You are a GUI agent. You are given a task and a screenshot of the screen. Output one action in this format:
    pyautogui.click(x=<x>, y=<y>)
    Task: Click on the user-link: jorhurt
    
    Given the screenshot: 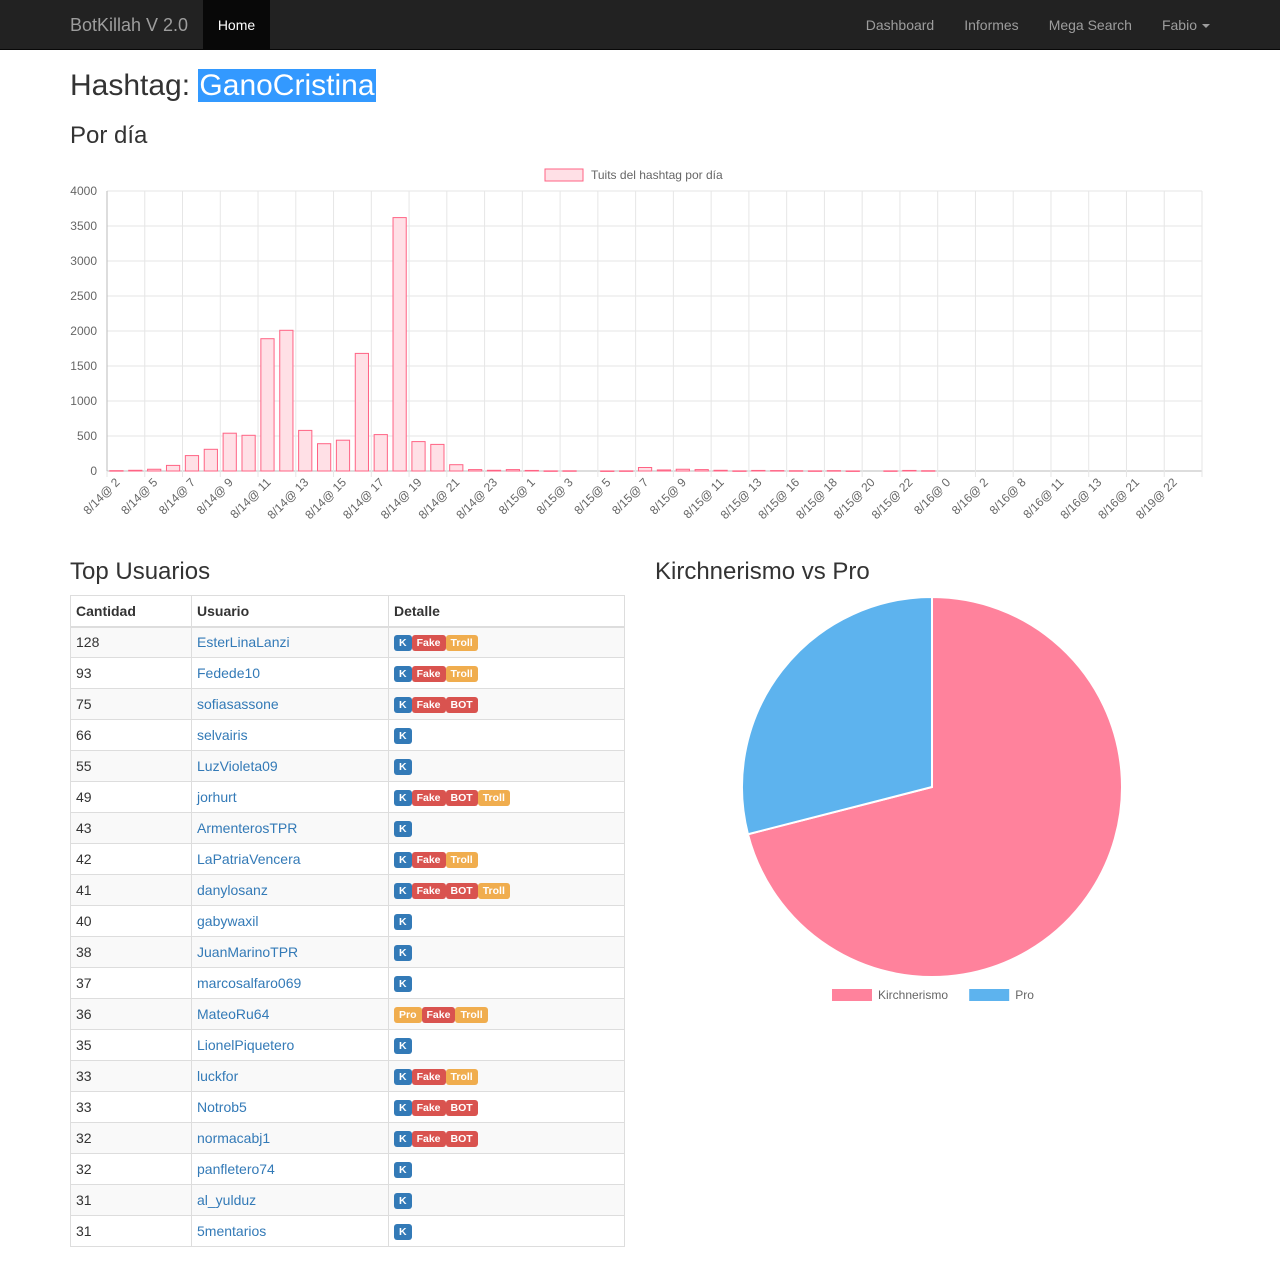 What is the action you would take?
    pyautogui.click(x=290, y=797)
    